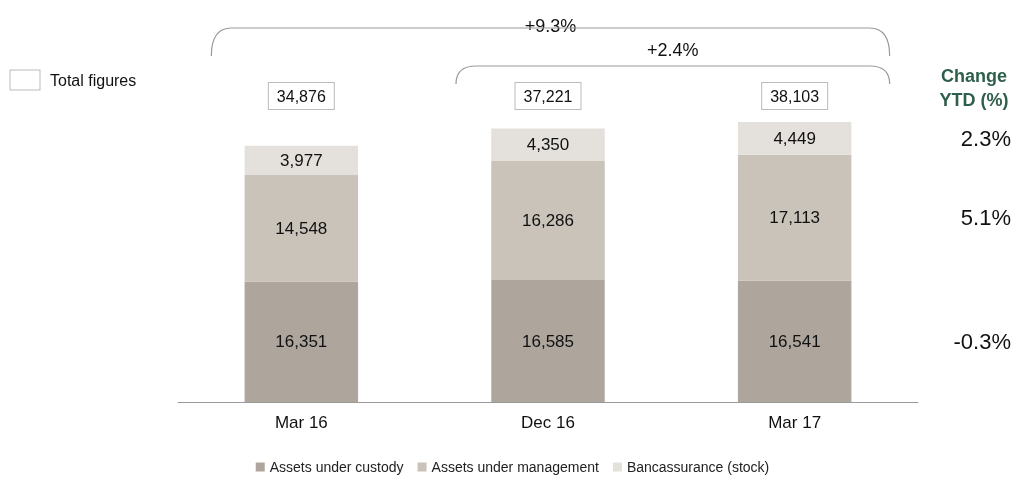 This screenshot has height=487, width=1025. I want to click on x-tick-label: Mar 16, so click(301, 422).